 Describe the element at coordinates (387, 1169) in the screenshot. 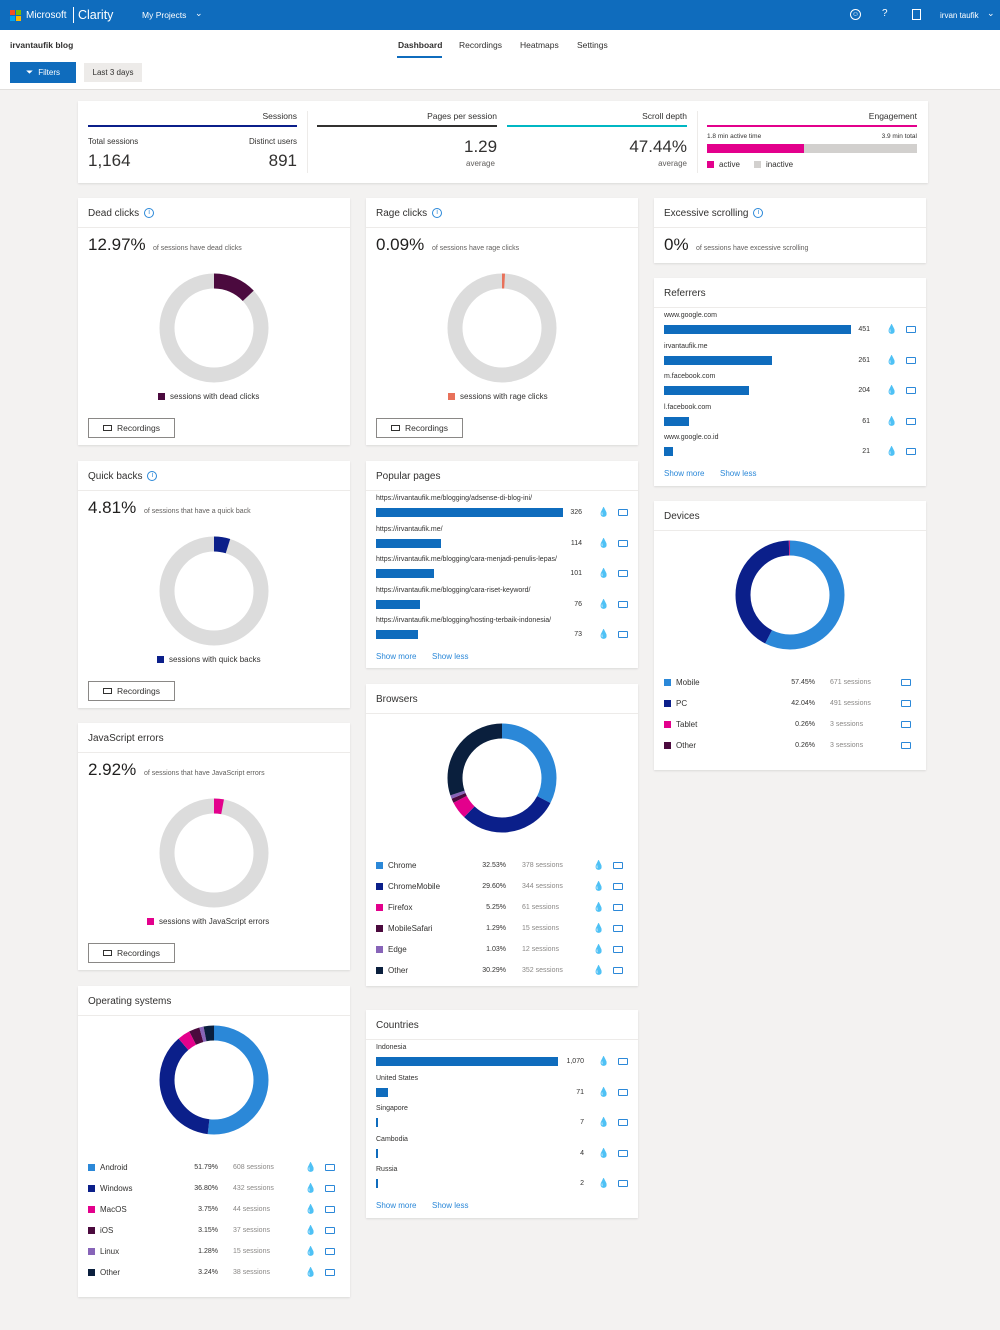

I see `row-label: Russia` at that location.